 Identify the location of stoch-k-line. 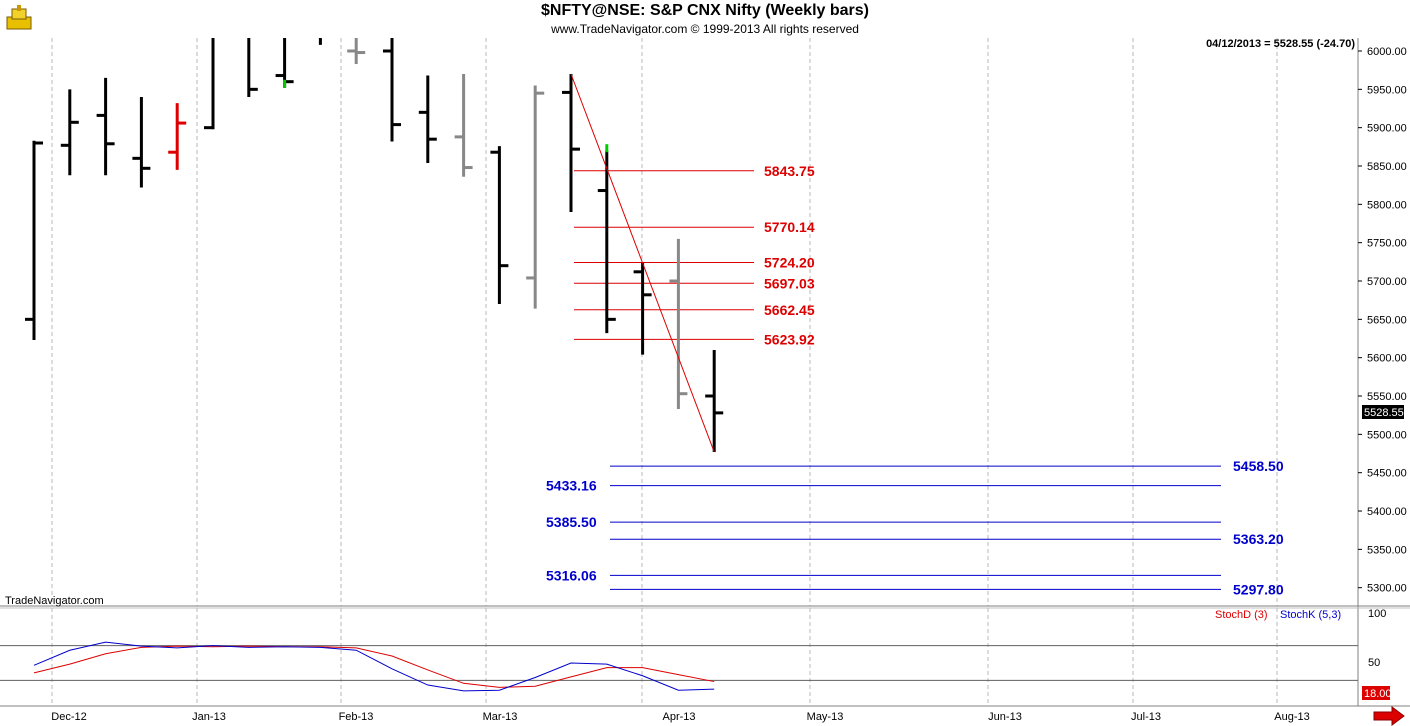
(374, 666).